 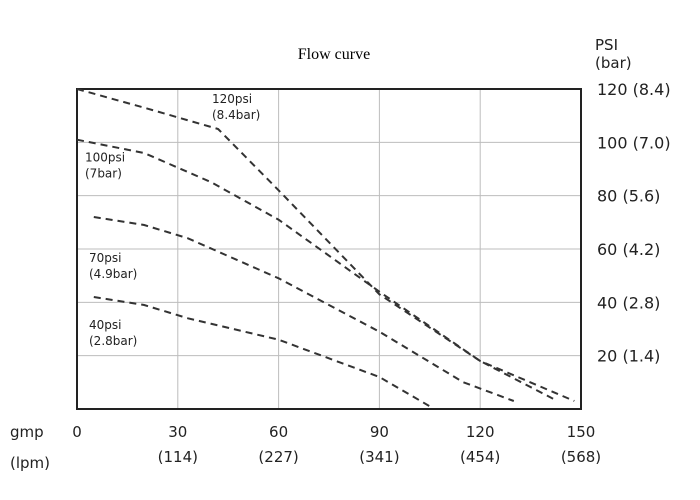 I want to click on x-tick-label: 60, so click(x=278, y=432).